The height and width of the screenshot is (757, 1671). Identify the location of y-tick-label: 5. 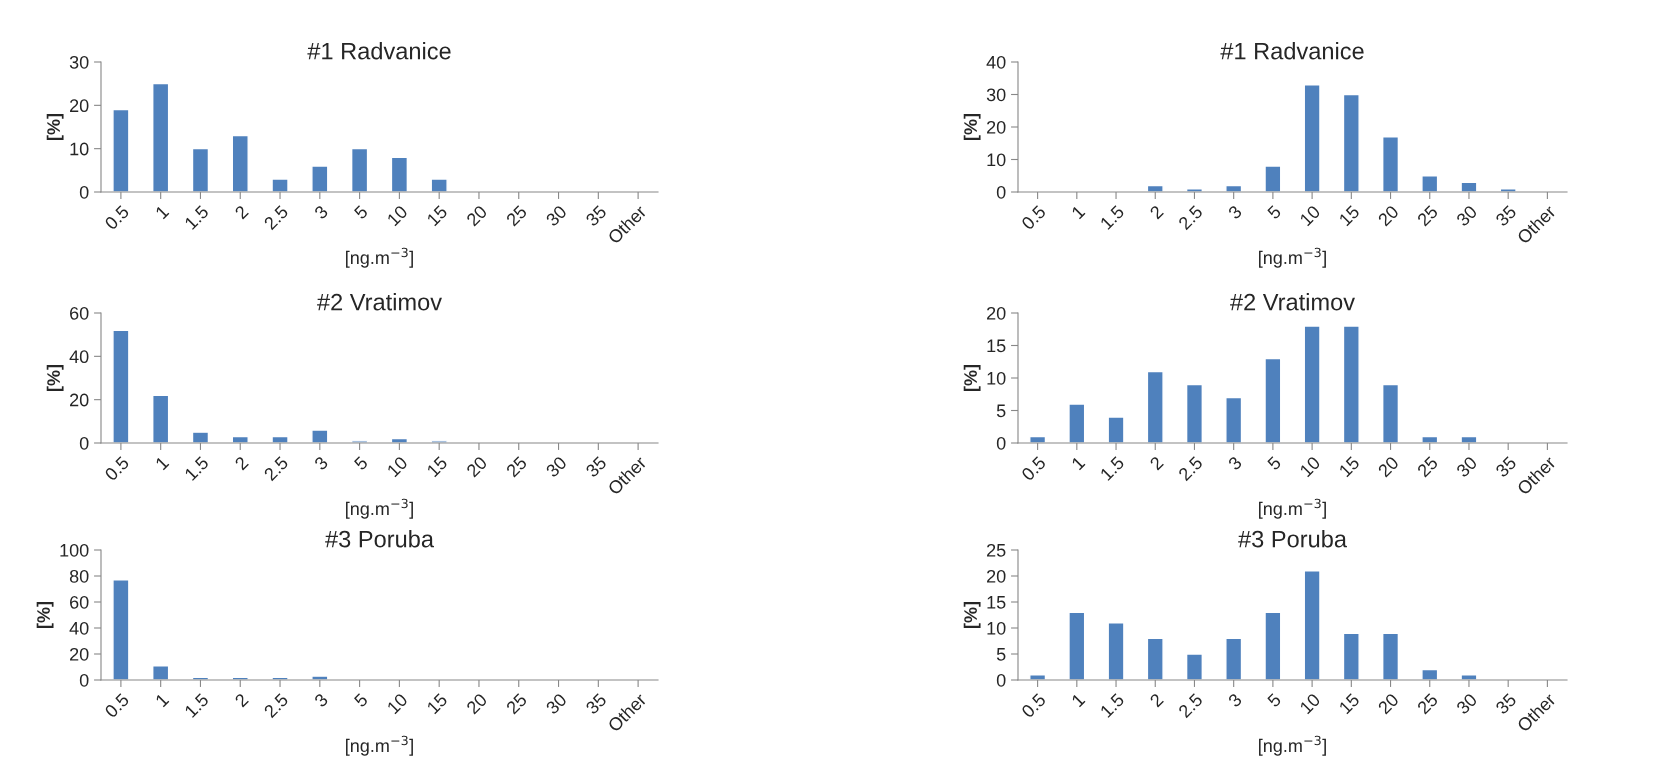
(1001, 411).